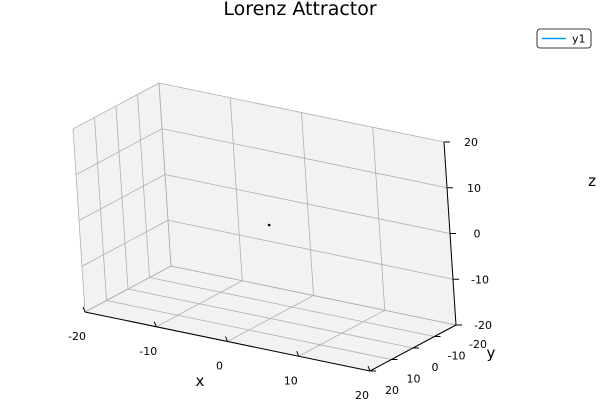  Describe the element at coordinates (219, 366) in the screenshot. I see `x-tick-label: 0` at that location.